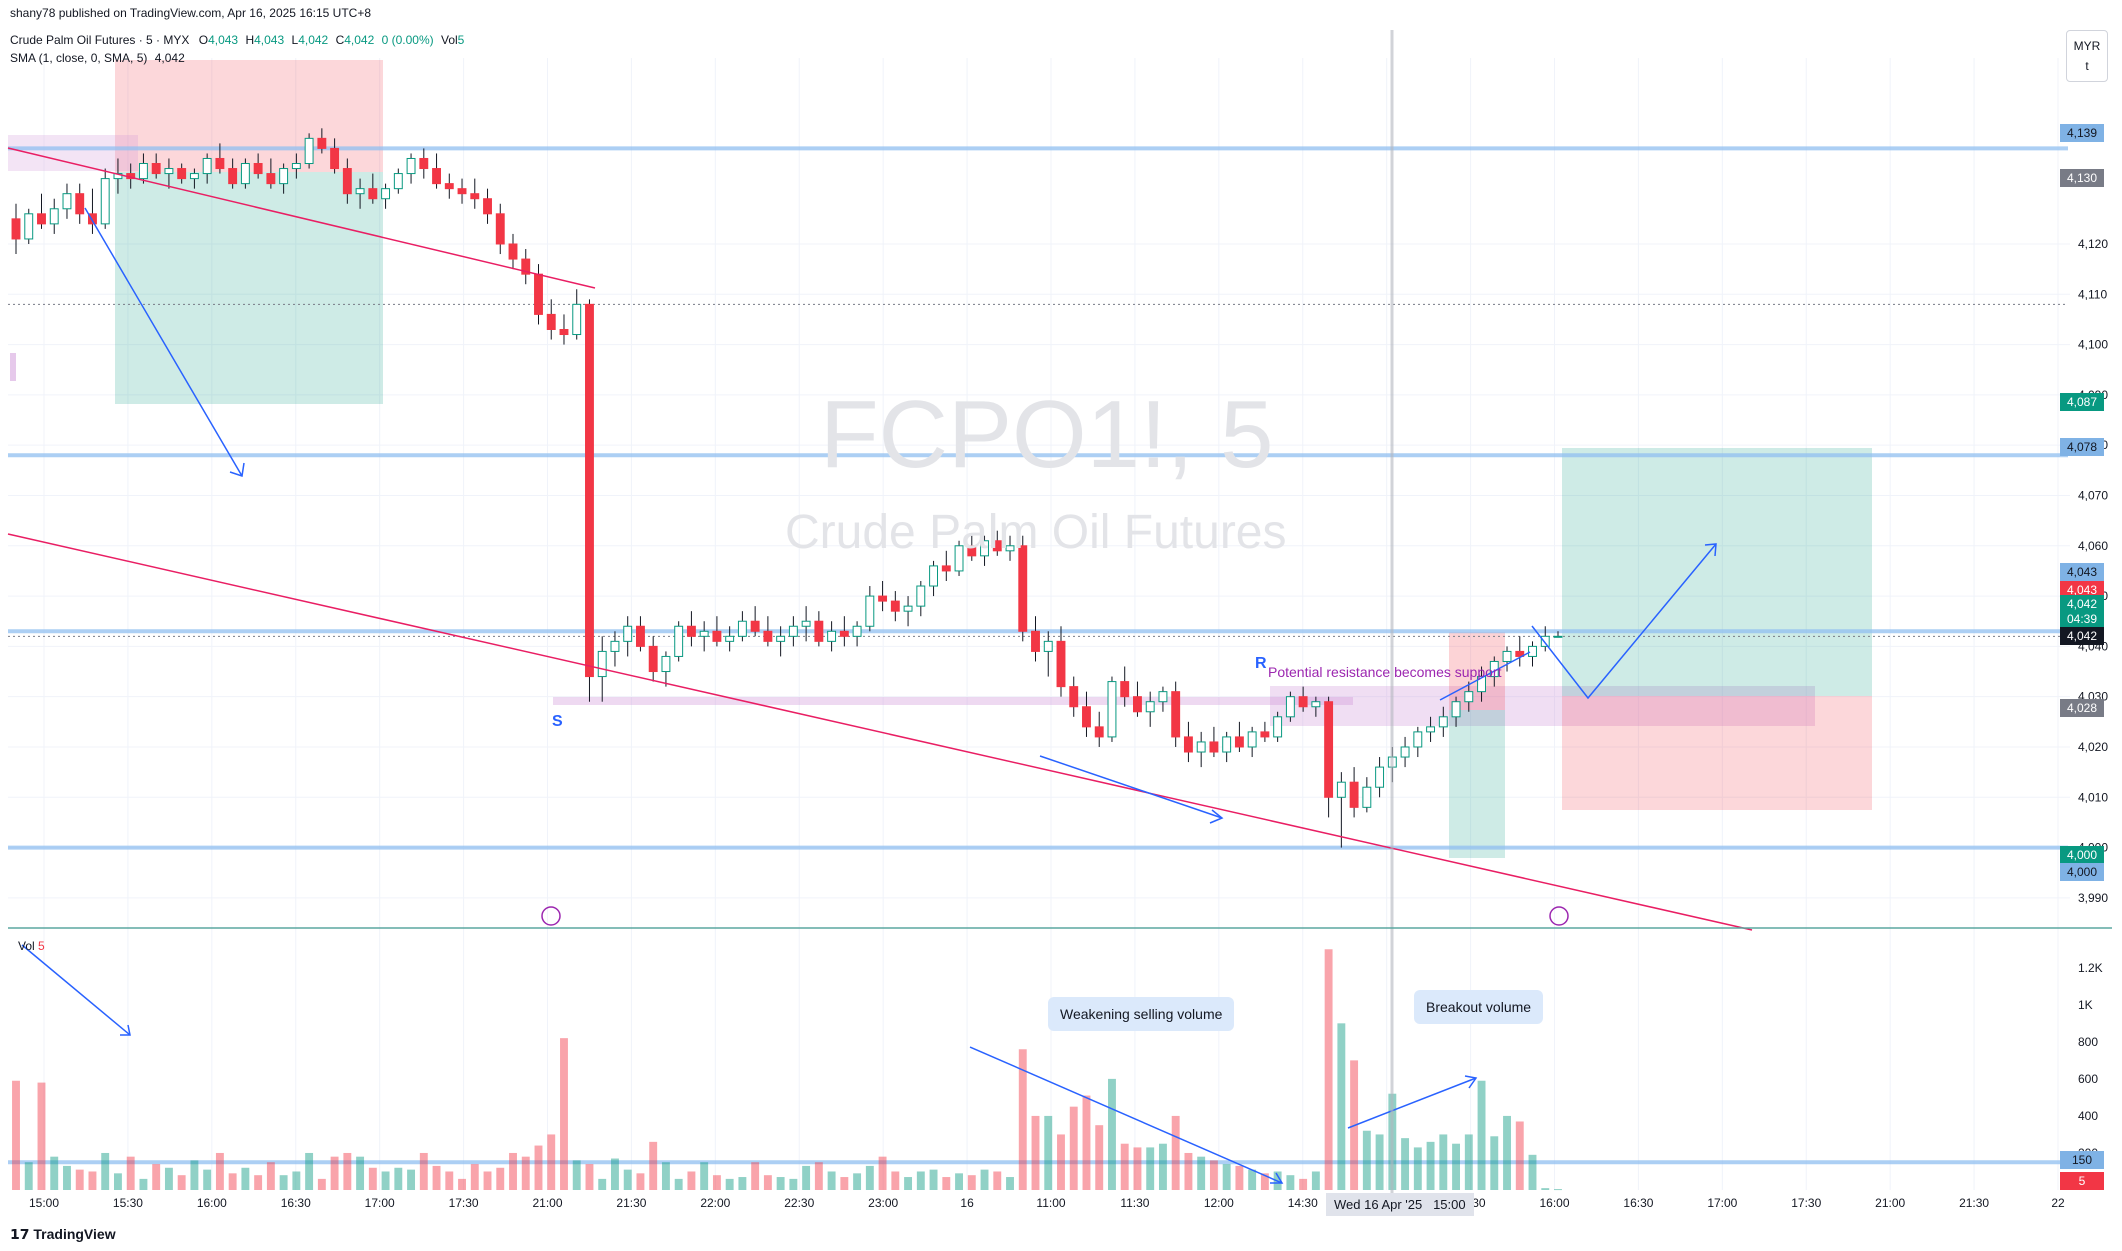 This screenshot has width=2122, height=1251. I want to click on currency-selector: MYR t, so click(2087, 56).